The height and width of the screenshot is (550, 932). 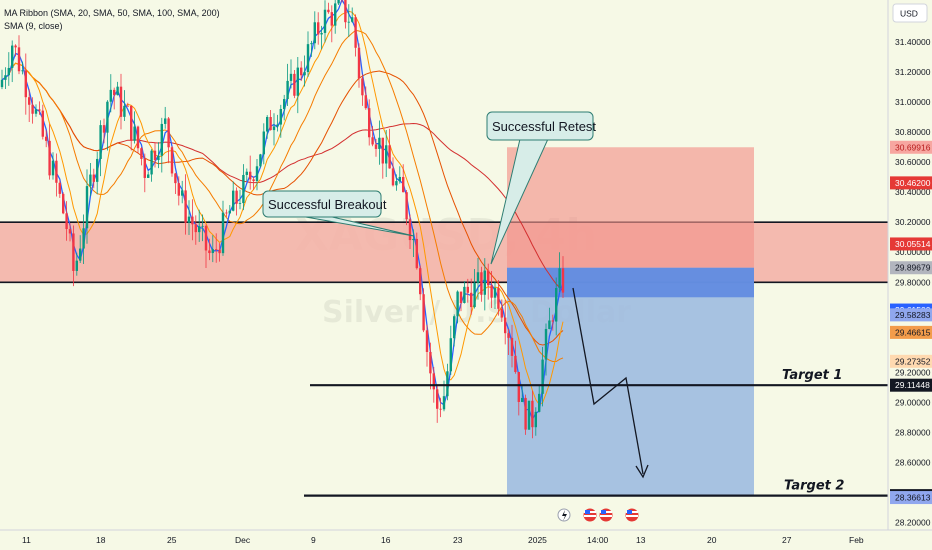 What do you see at coordinates (466, 540) in the screenshot?
I see `time-axis-bg` at bounding box center [466, 540].